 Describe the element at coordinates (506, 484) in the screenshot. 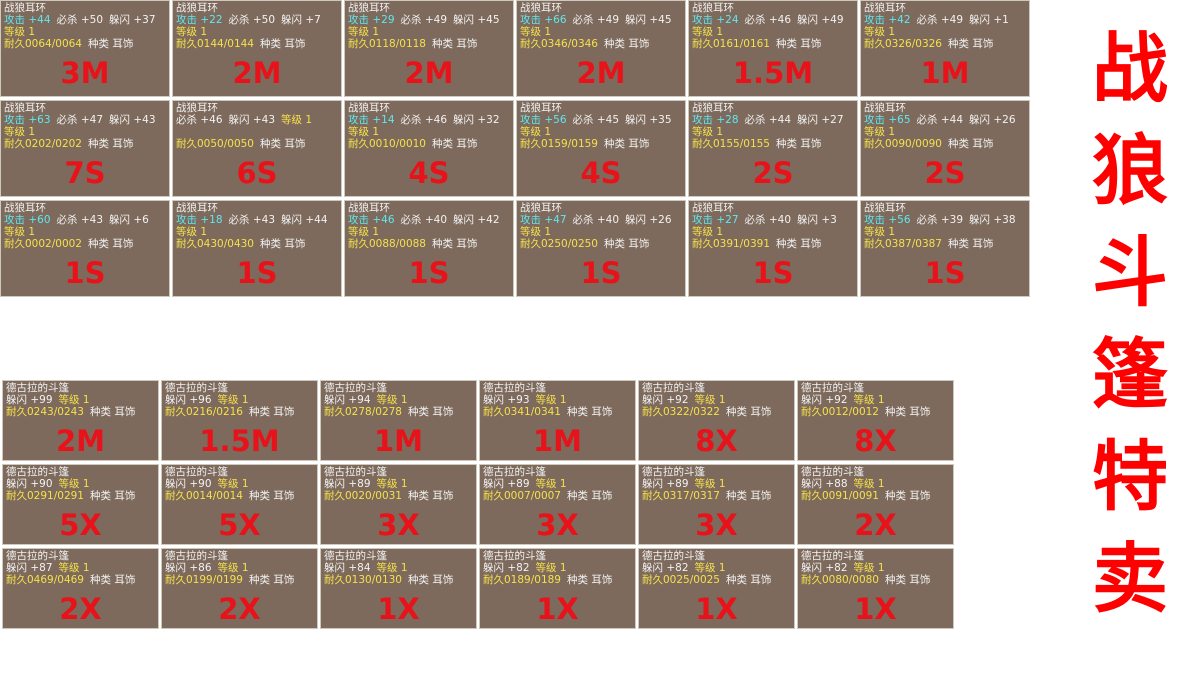

I see `stat: 躲闪 +89` at that location.